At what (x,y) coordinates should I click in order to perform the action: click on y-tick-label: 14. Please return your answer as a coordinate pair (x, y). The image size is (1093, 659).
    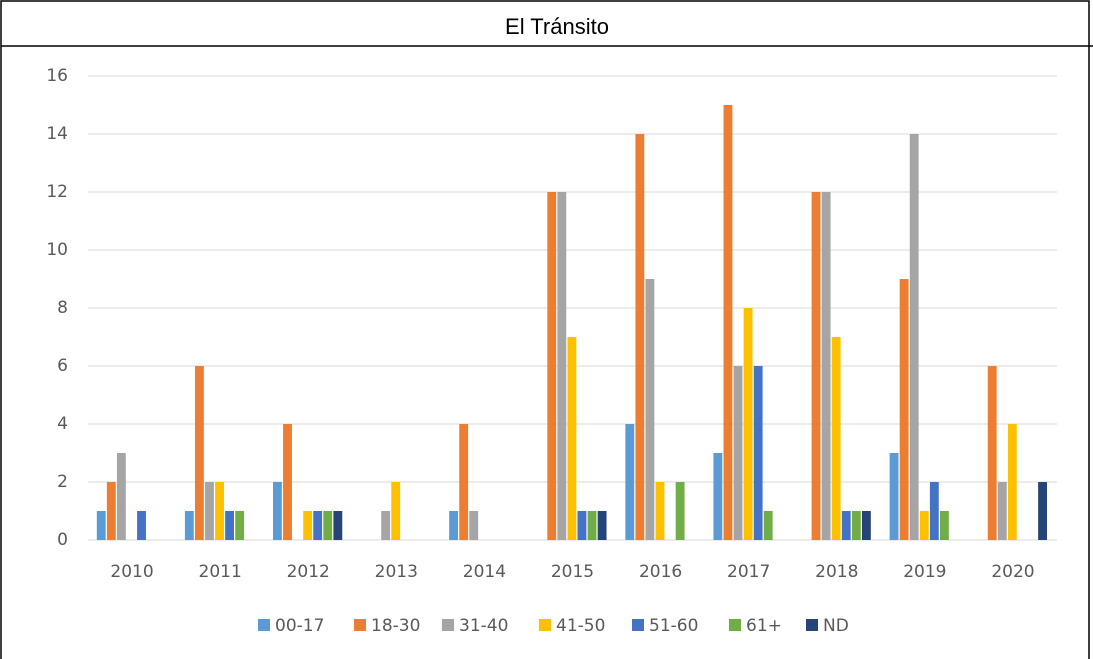
    Looking at the image, I should click on (57, 134).